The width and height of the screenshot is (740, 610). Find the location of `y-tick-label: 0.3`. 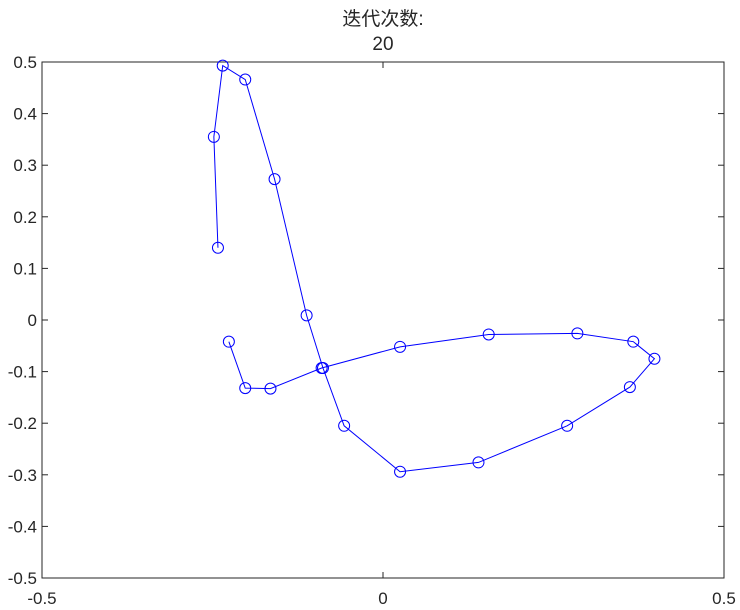

y-tick-label: 0.3 is located at coordinates (25, 165).